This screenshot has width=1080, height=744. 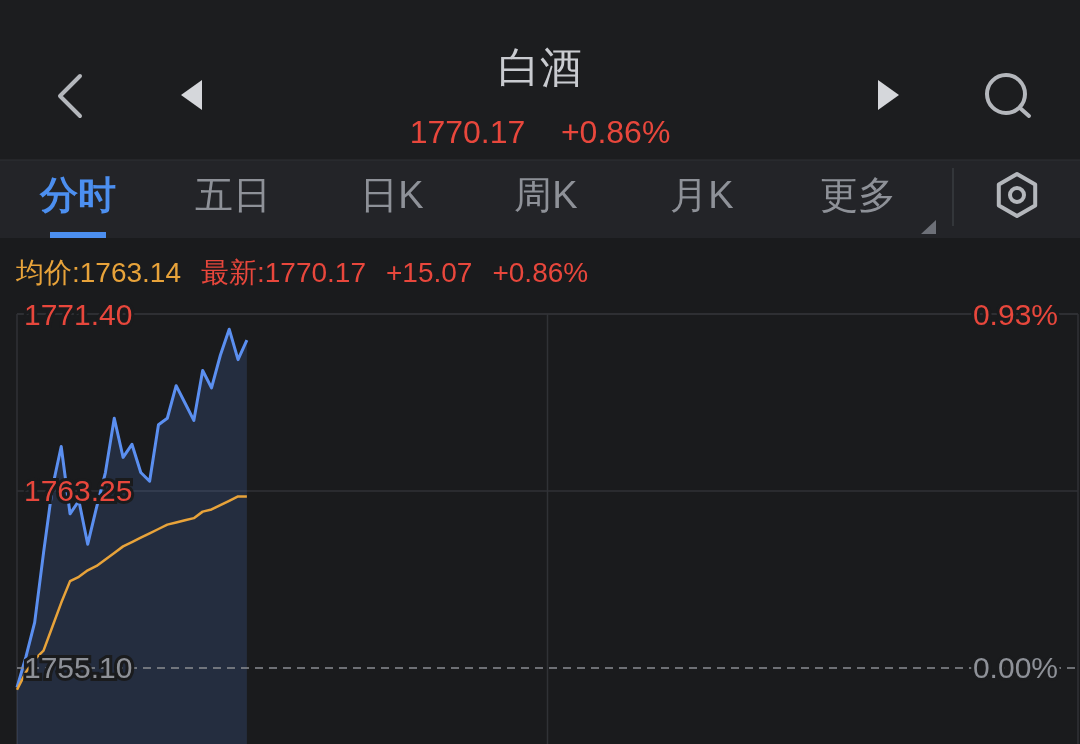 What do you see at coordinates (392, 195) in the screenshot?
I see `text: 日K` at bounding box center [392, 195].